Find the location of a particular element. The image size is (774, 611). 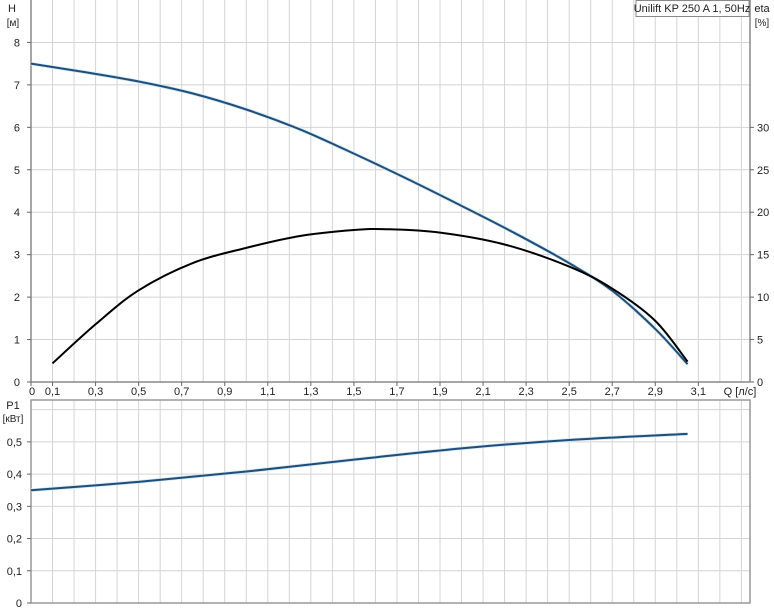

y2-tick-label: 10 is located at coordinates (763, 298).